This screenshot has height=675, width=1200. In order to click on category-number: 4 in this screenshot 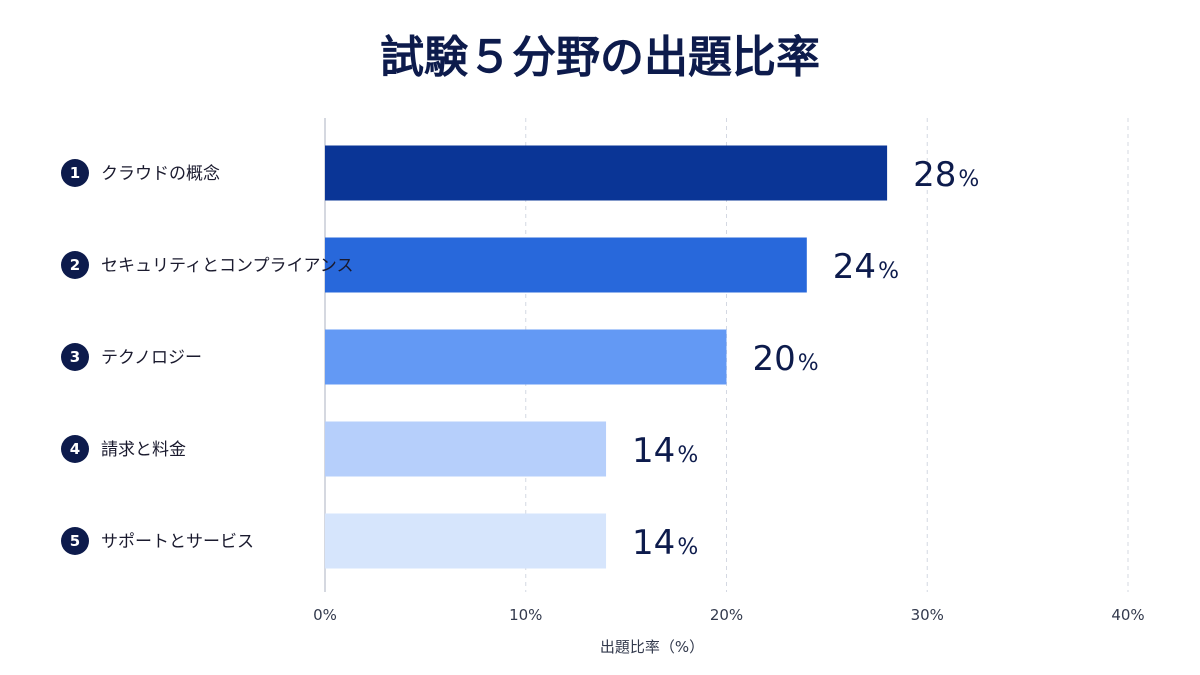, I will do `click(75, 449)`.